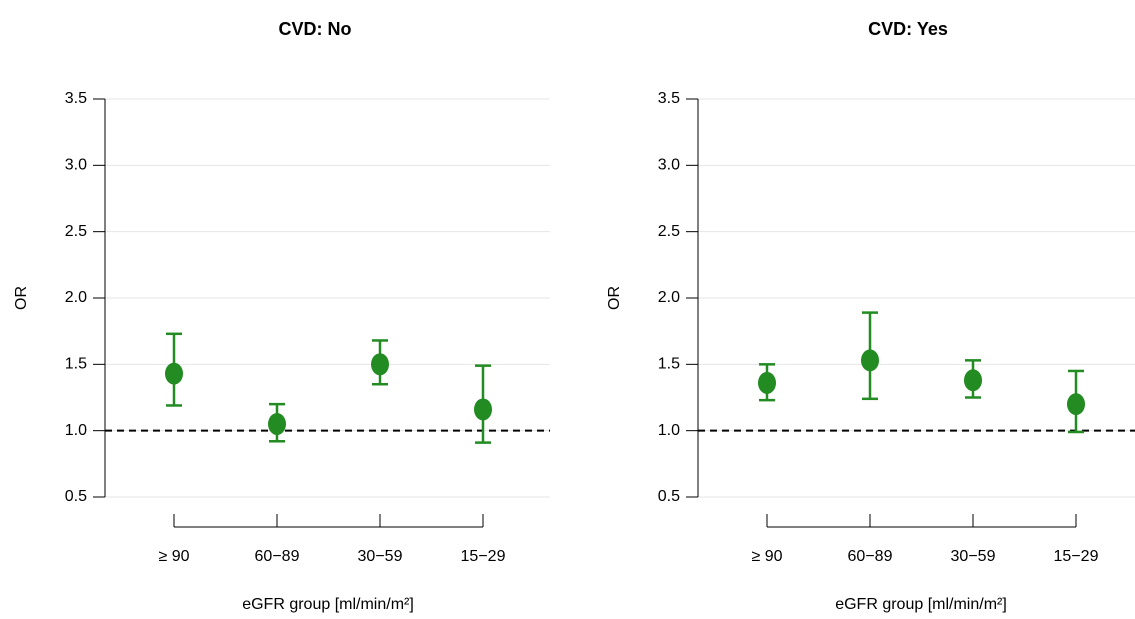  What do you see at coordinates (908, 29) in the screenshot?
I see `panel-title: CVD: Yes` at bounding box center [908, 29].